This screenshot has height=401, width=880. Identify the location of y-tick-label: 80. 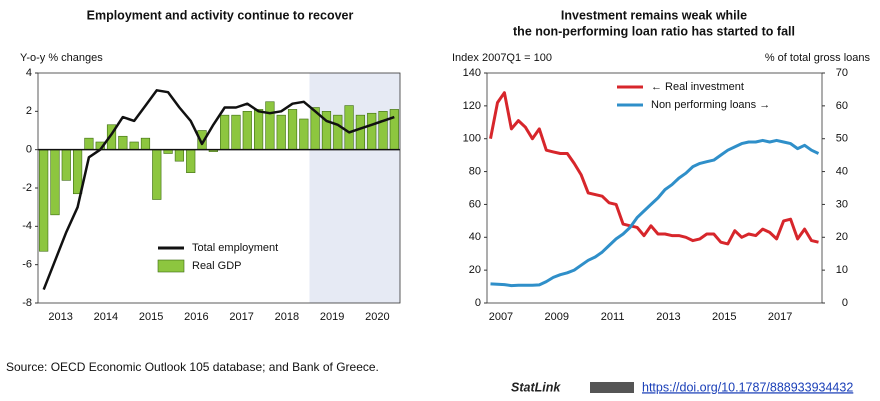
(475, 171).